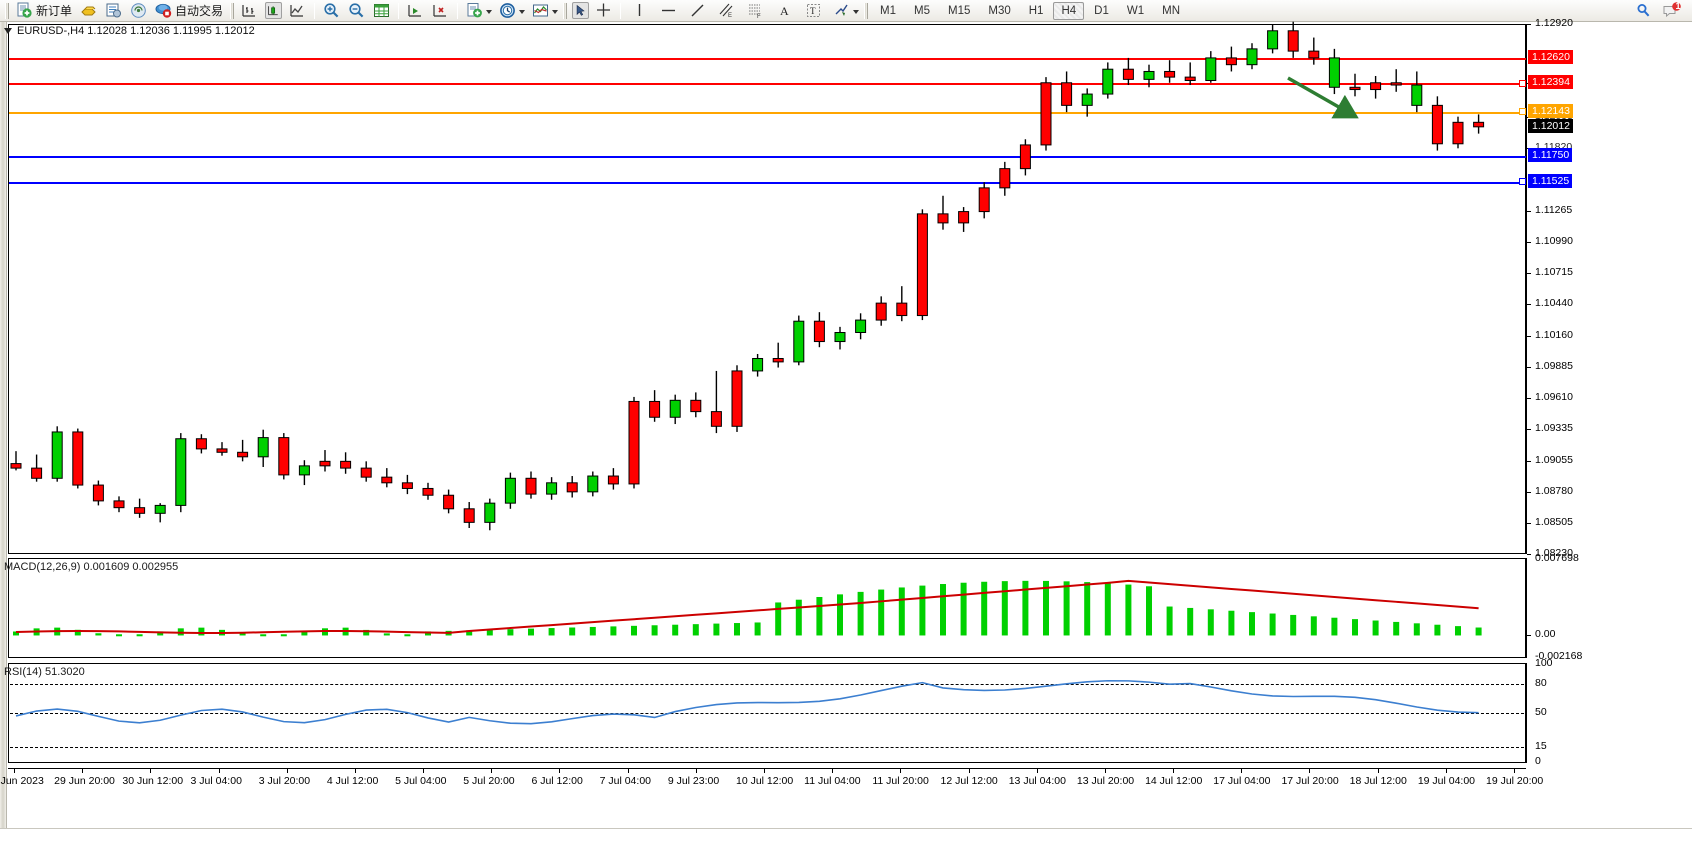 This screenshot has height=850, width=1692. What do you see at coordinates (726, 10) in the screenshot?
I see `equidistant-channel-icon: E` at bounding box center [726, 10].